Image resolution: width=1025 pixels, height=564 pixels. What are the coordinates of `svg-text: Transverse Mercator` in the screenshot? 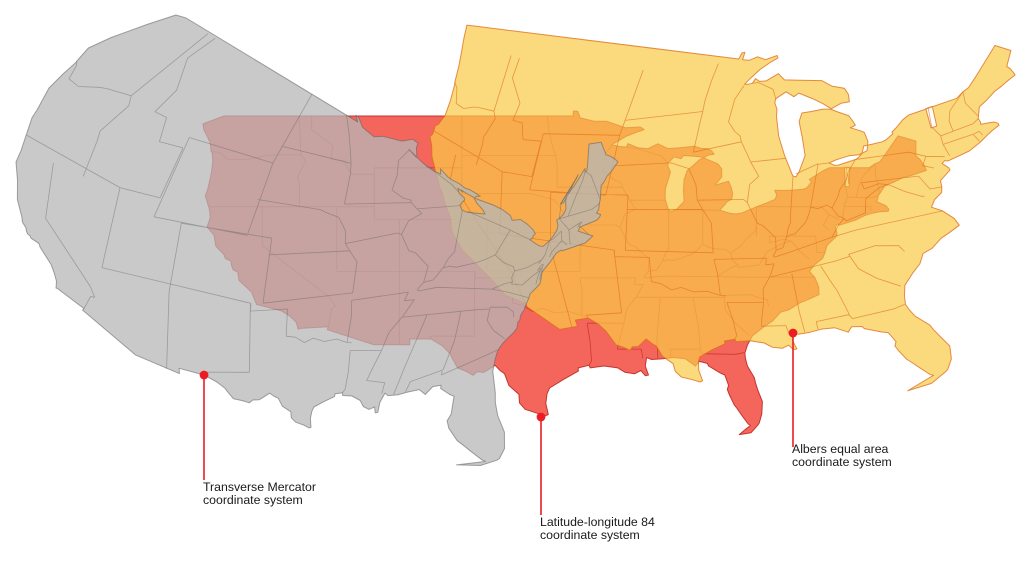 It's located at (259, 487).